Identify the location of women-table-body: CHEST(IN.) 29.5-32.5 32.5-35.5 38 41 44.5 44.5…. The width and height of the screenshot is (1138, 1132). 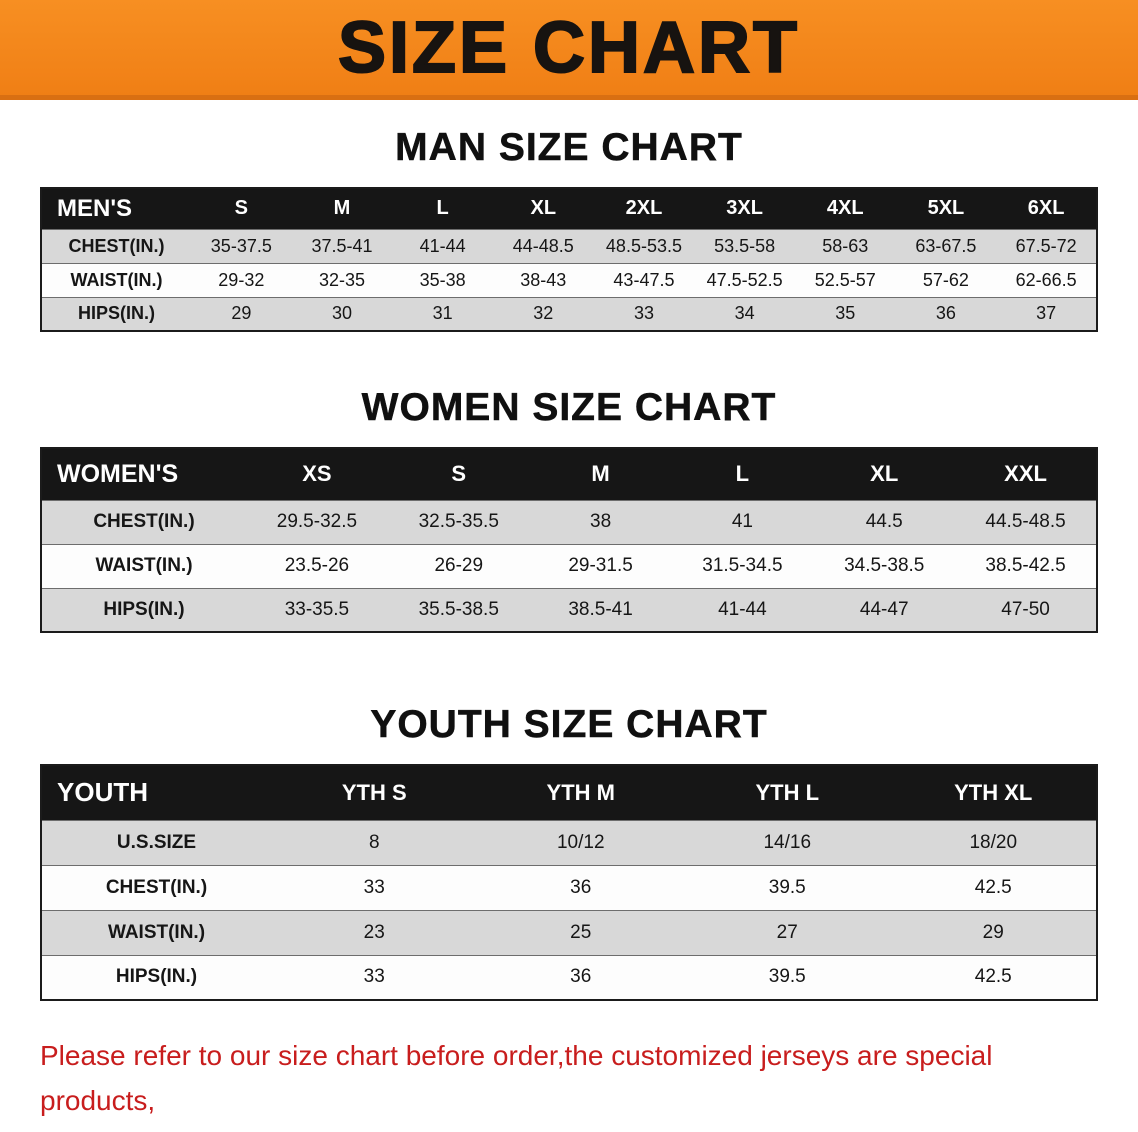
(569, 565).